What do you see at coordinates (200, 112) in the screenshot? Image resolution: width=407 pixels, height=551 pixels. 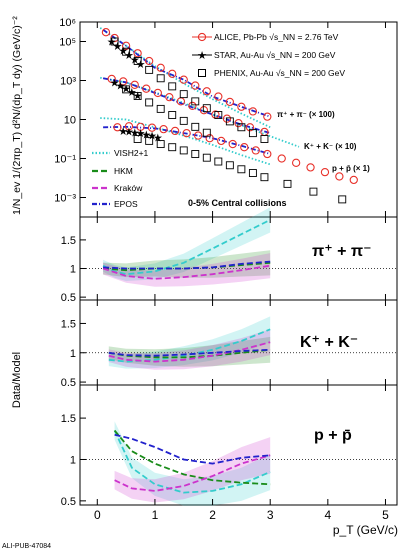 I see `model-curve-vish2-1-k-10-` at bounding box center [200, 112].